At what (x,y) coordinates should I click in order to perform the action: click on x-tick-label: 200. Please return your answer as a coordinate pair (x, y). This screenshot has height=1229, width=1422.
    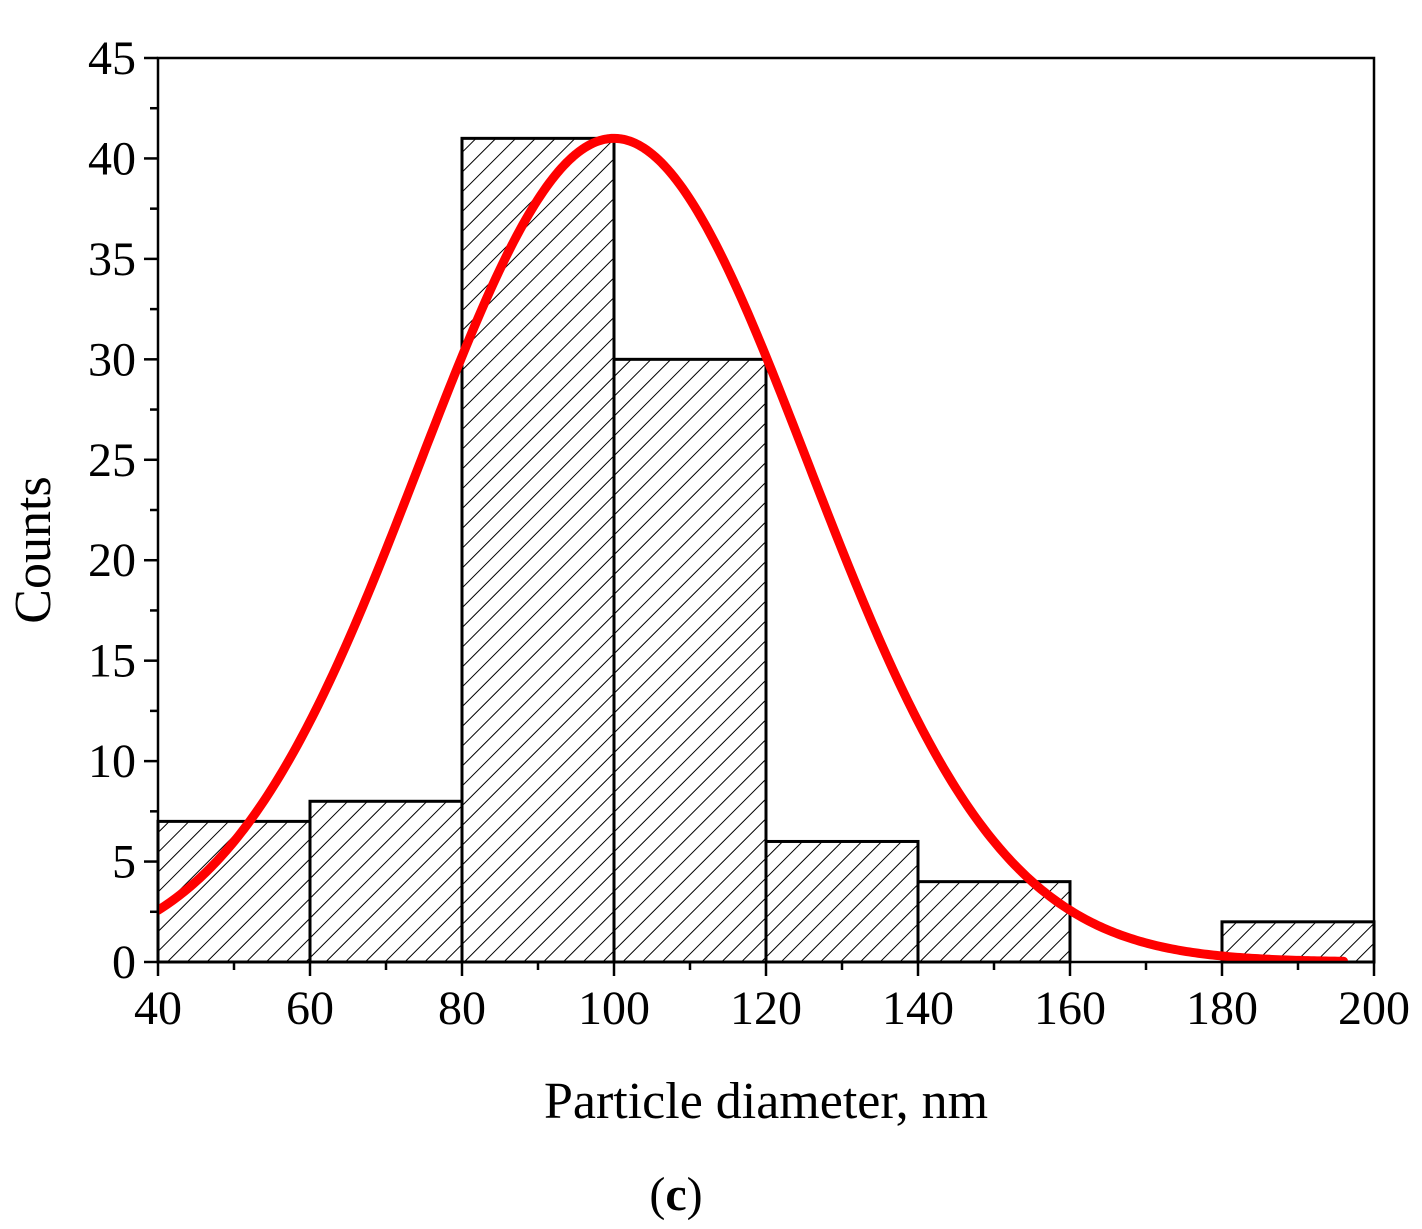
    Looking at the image, I should click on (1374, 1008).